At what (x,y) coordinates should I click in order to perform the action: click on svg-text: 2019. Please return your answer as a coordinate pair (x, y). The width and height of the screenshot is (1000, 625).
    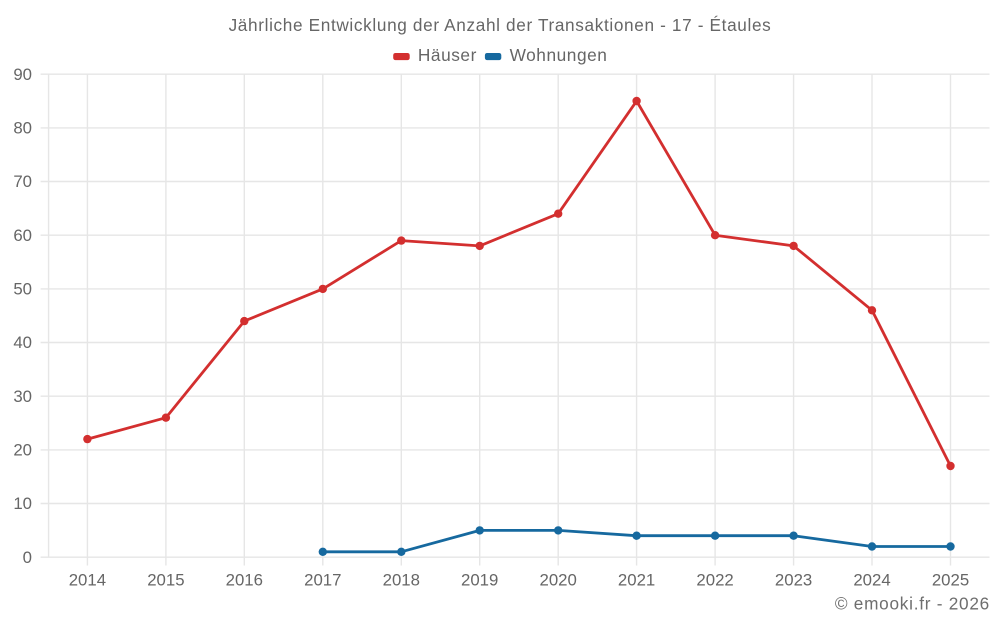
    Looking at the image, I should click on (479, 579).